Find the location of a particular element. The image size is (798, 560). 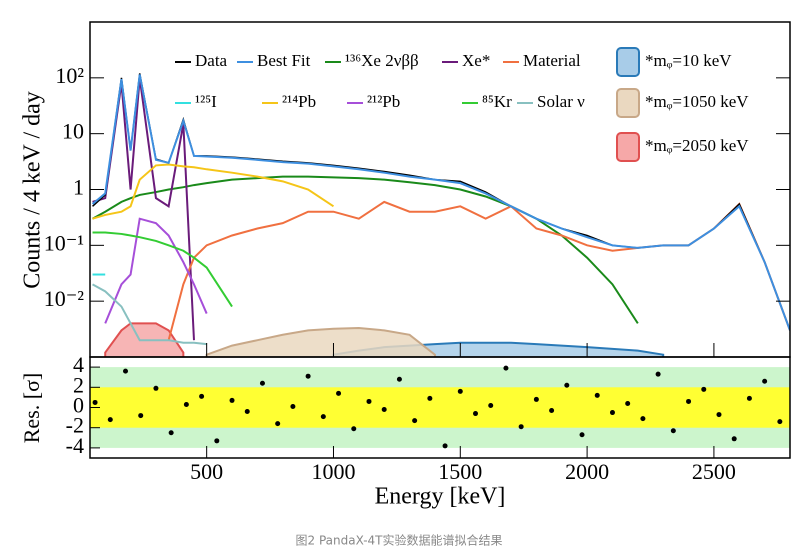

legend-label: Xe* is located at coordinates (476, 60).